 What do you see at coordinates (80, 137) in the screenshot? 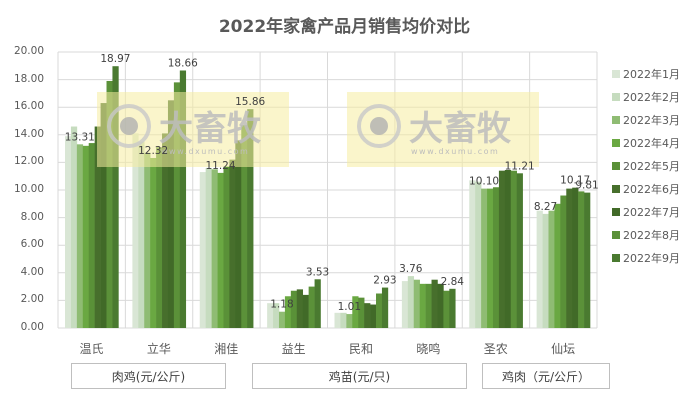
I see `data-label: 13.31` at bounding box center [80, 137].